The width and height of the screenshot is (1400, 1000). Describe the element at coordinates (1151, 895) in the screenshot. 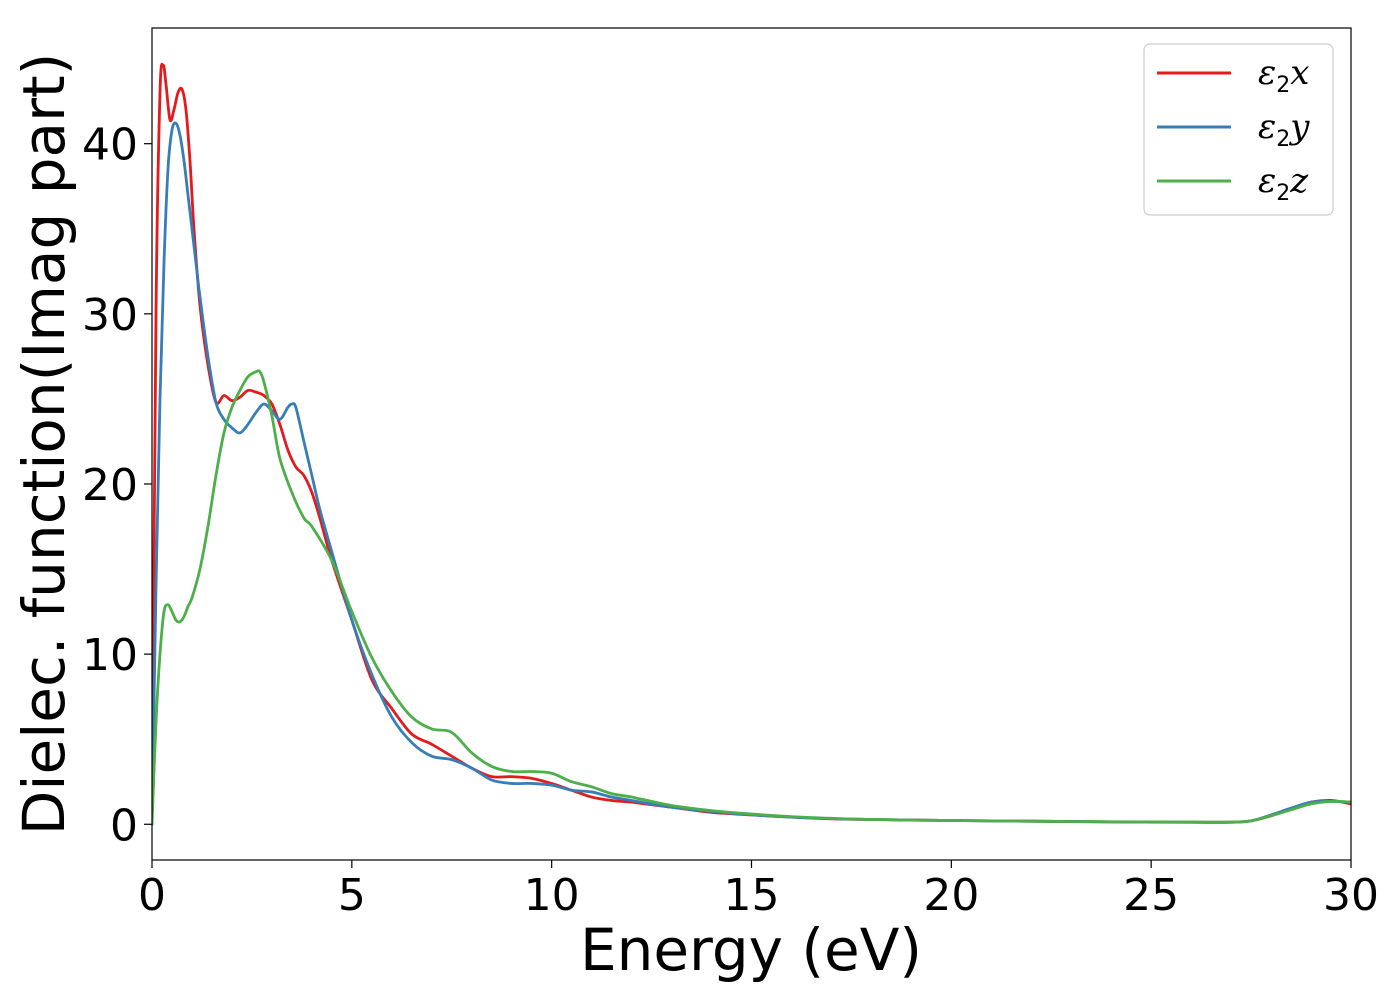

I see `x-tick-label: 25` at that location.